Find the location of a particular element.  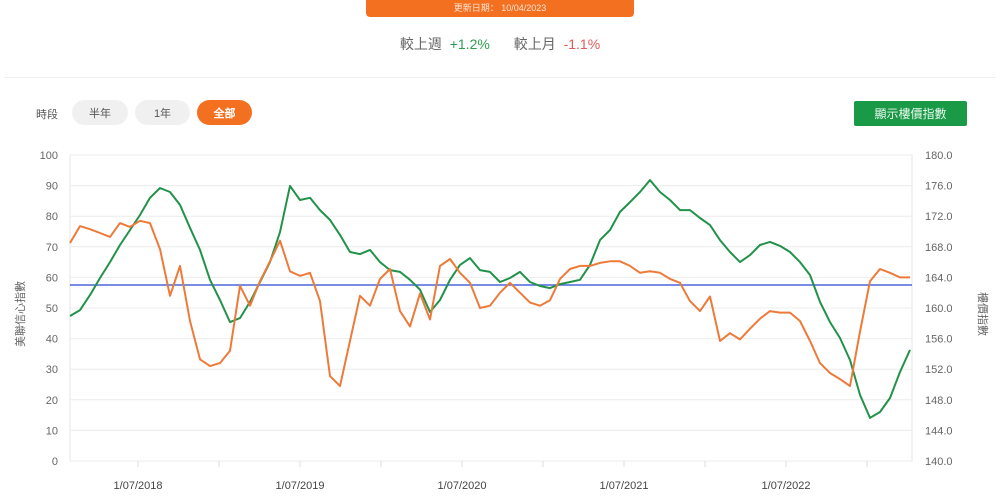

update-date-banner: 更新日期： 10/04/2023 is located at coordinates (500, 8).